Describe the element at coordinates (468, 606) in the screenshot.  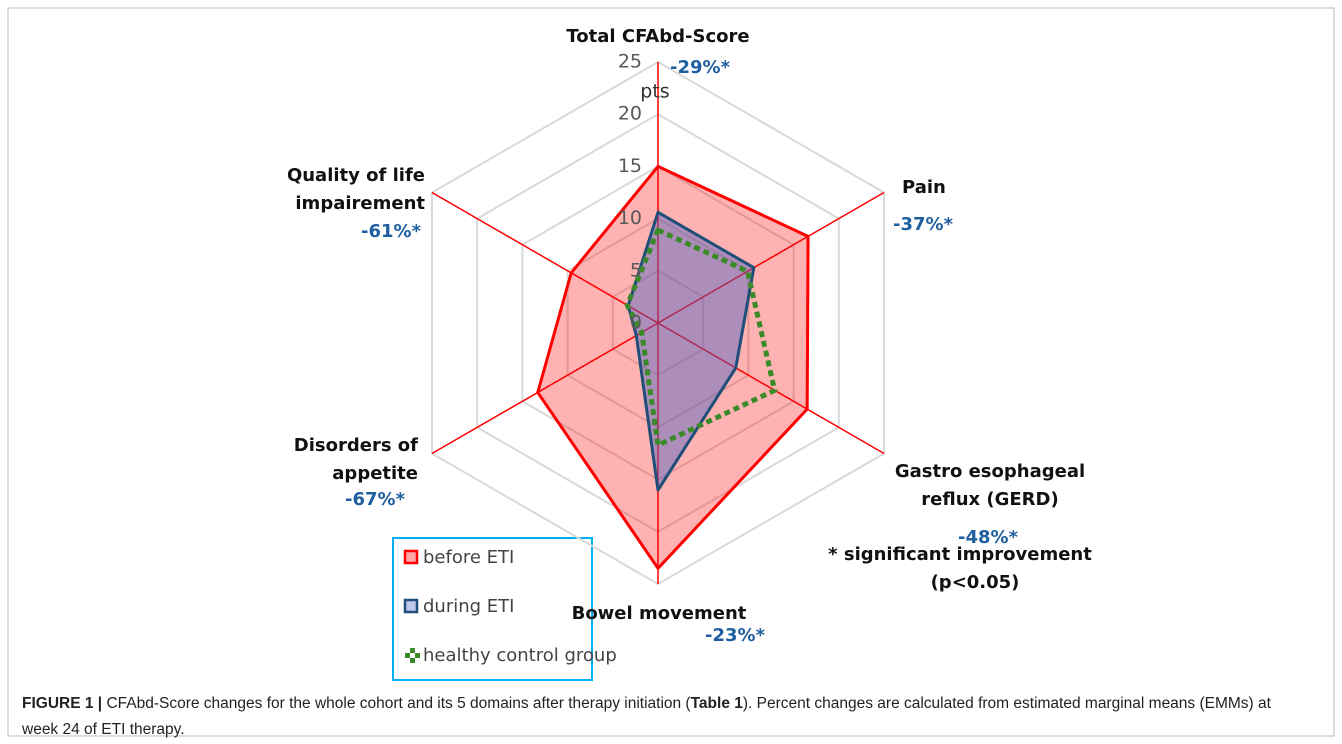
I see `legend-label: during ETI` at that location.